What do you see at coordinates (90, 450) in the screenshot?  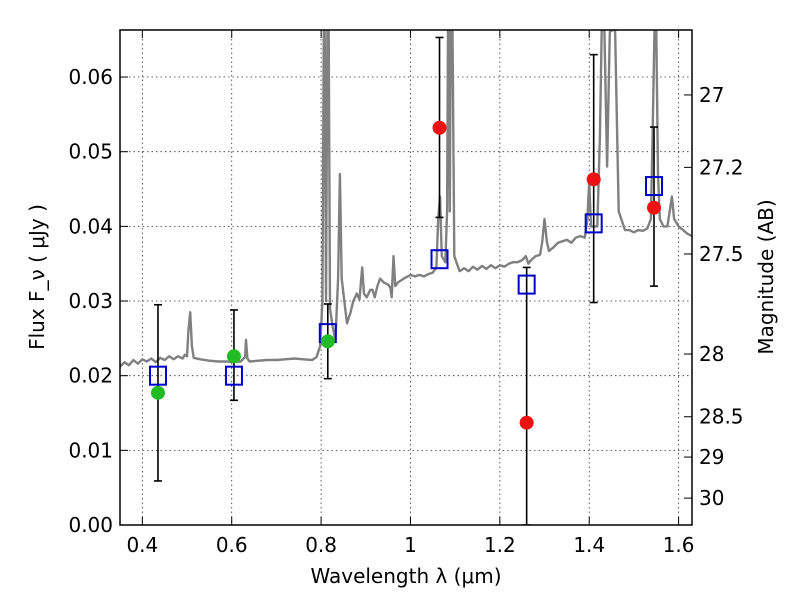 I see `y-tick-label: 0.01` at bounding box center [90, 450].